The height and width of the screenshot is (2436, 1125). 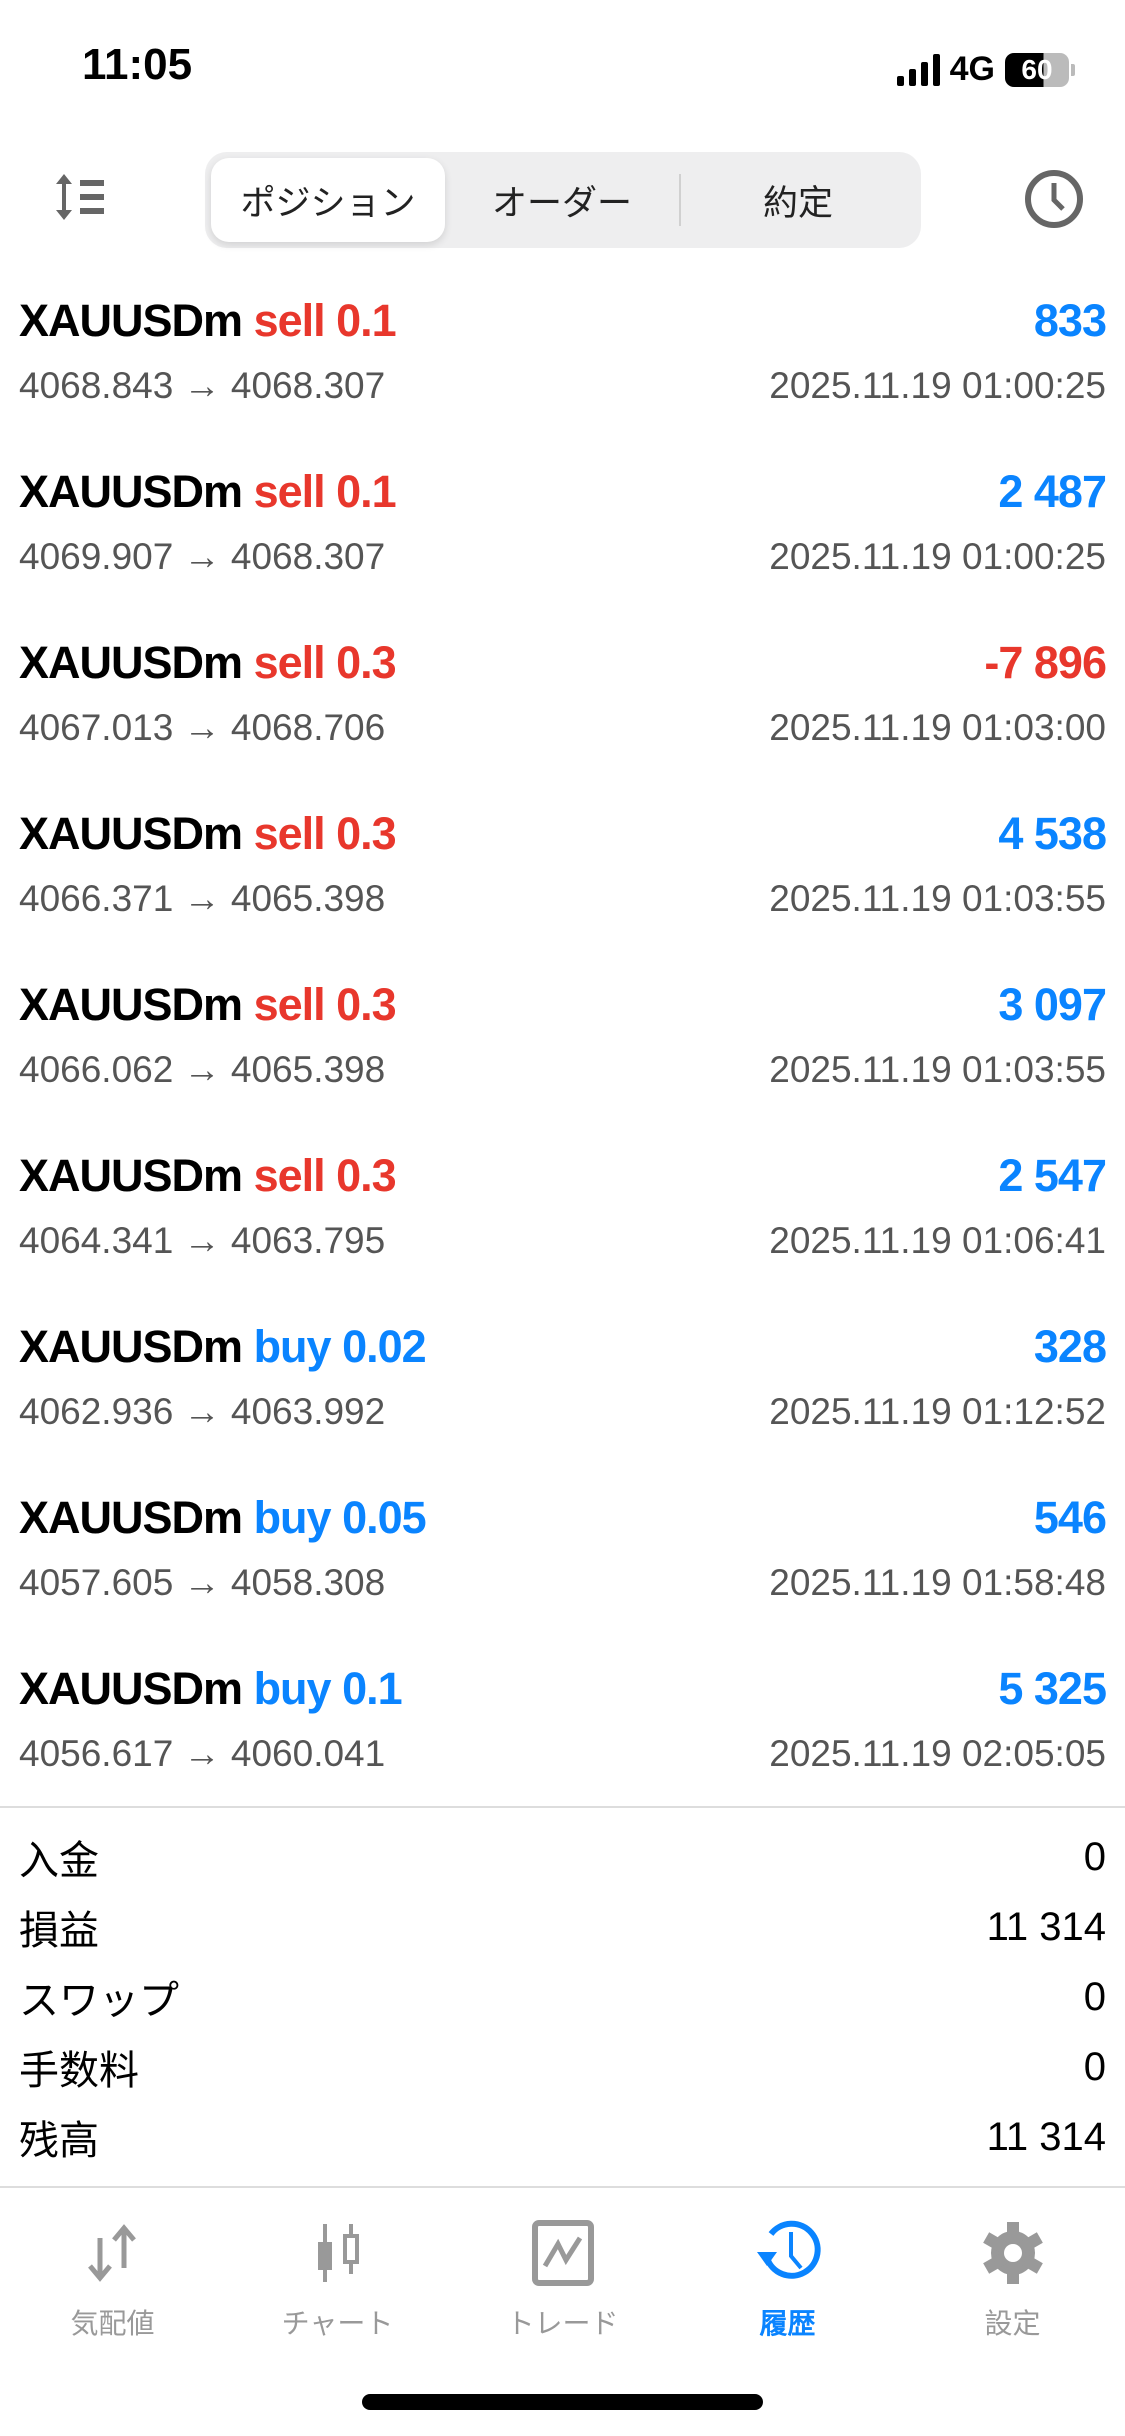 I want to click on profit: 5 325, so click(x=1052, y=1688).